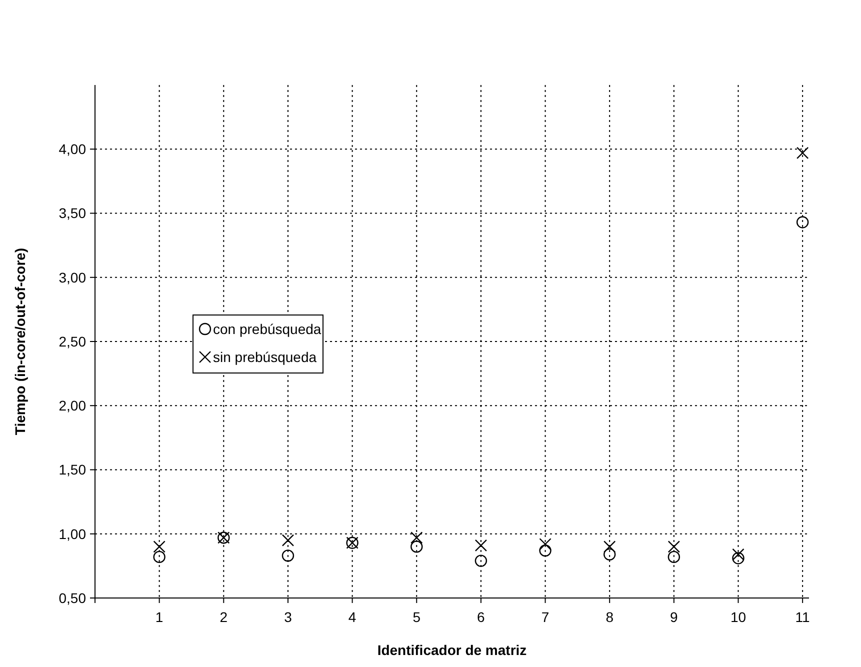  What do you see at coordinates (72, 149) in the screenshot?
I see `y-tick-label: 4,00` at bounding box center [72, 149].